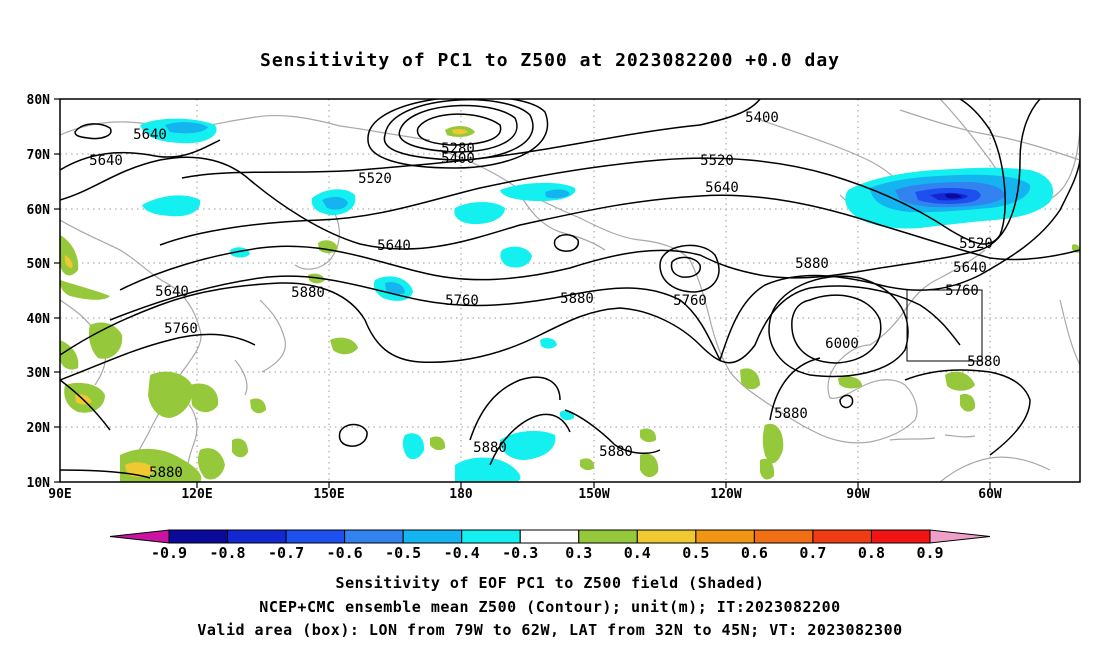  I want to click on lat-label: 40N, so click(39, 319).